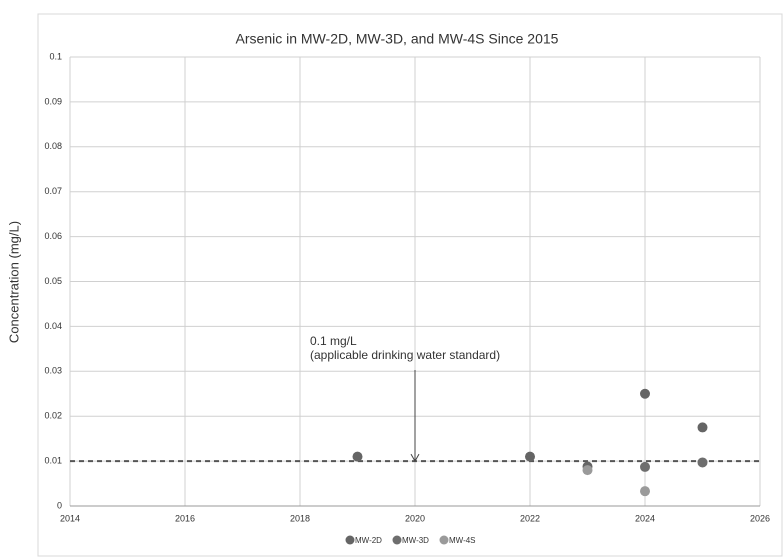 The height and width of the screenshot is (558, 783). Describe the element at coordinates (333, 341) in the screenshot. I see `annotation-text: 0.1 mg/L` at that location.